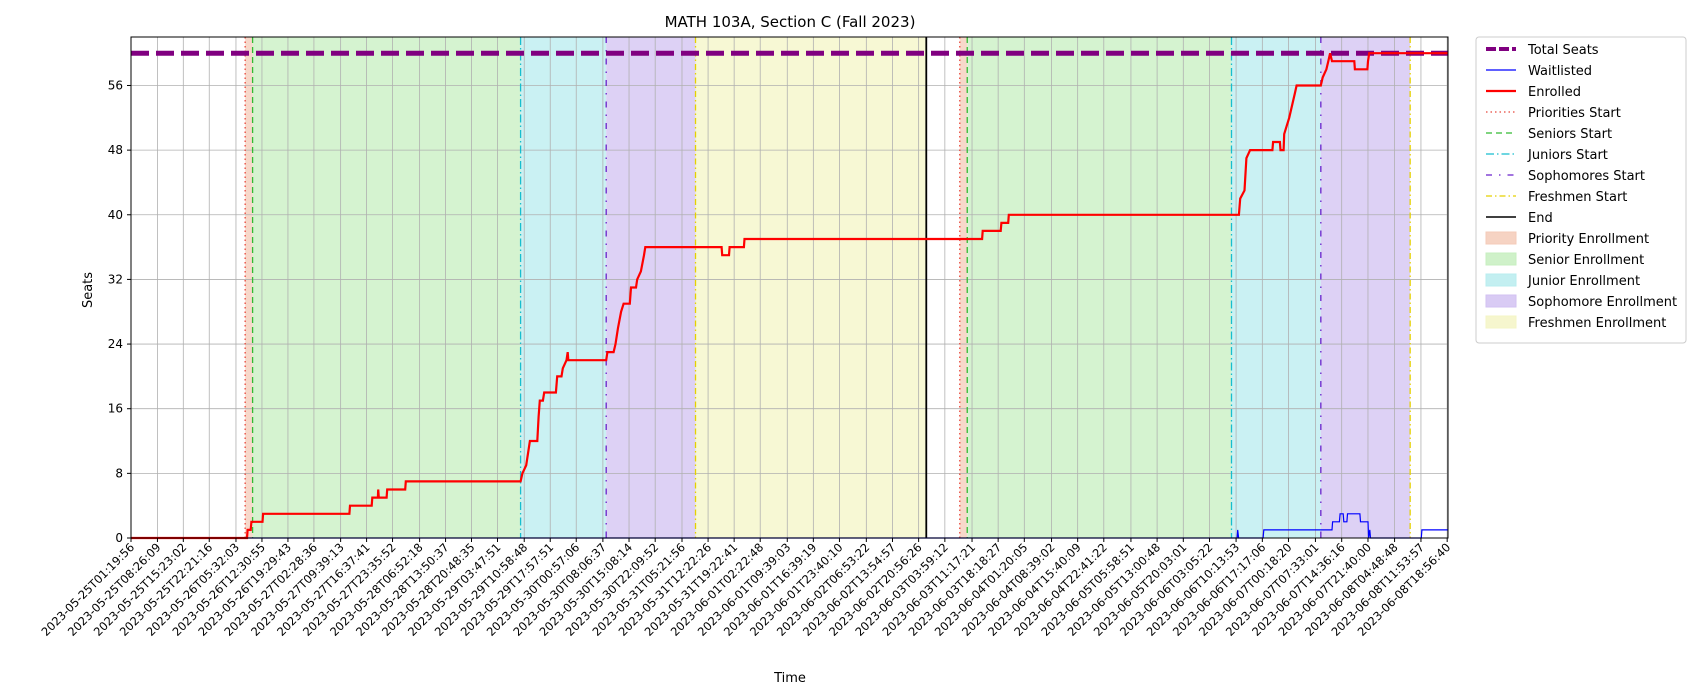 Image resolution: width=1700 pixels, height=700 pixels. I want to click on legend-label: Waitlisted, so click(1560, 71).